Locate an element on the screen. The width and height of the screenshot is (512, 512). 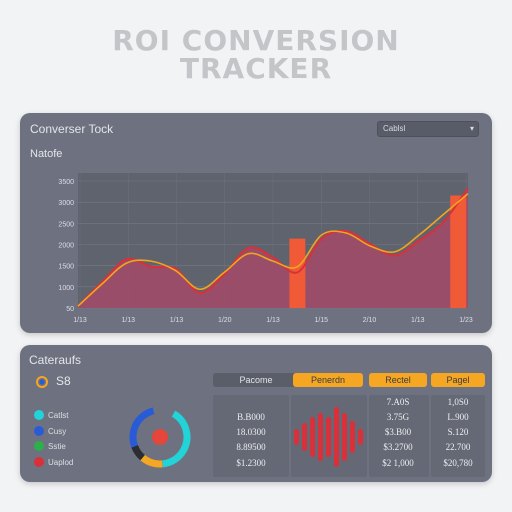
column-header-penerdn: Penerdn is located at coordinates (328, 380).